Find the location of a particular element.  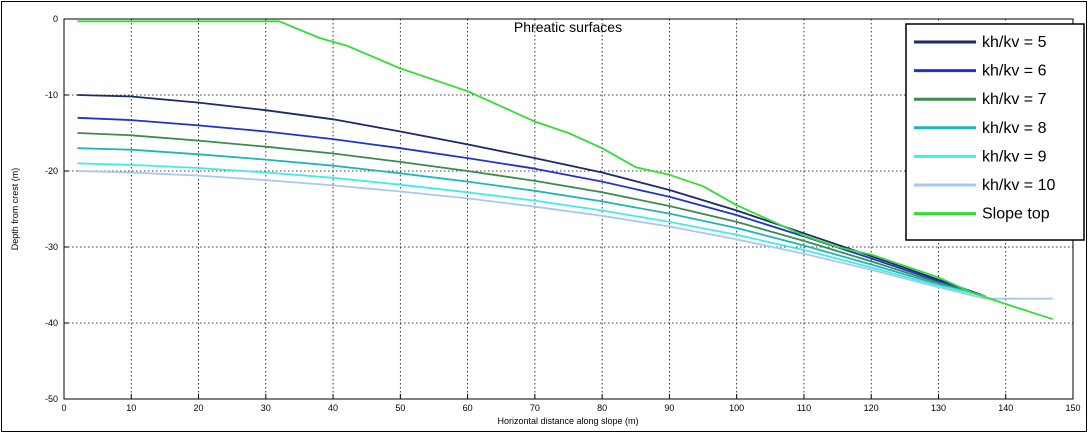

legend-entry-7: Slope top is located at coordinates (1016, 214).